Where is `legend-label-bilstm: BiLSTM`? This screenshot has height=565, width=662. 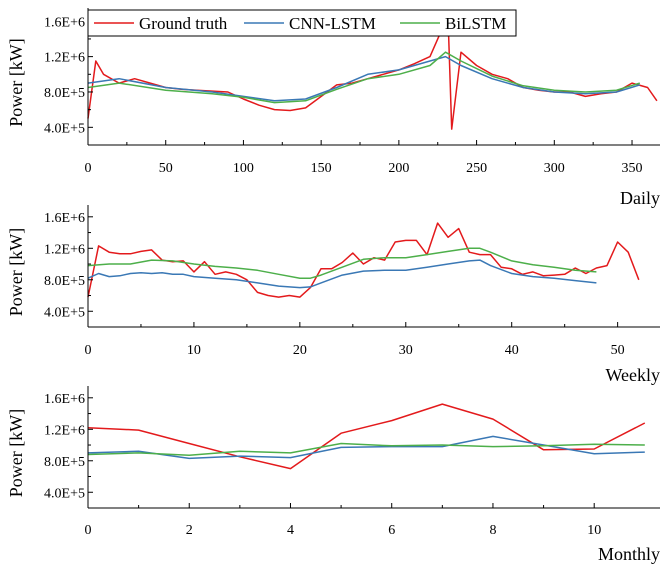 legend-label-bilstm: BiLSTM is located at coordinates (475, 23).